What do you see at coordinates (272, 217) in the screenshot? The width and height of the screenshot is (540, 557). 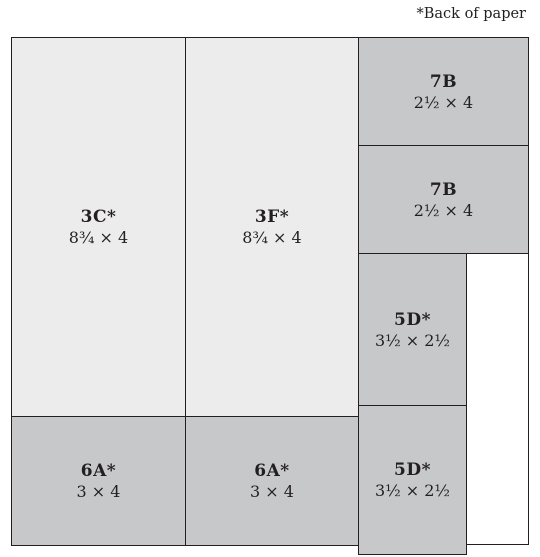 I see `piece-code: 3F*` at bounding box center [272, 217].